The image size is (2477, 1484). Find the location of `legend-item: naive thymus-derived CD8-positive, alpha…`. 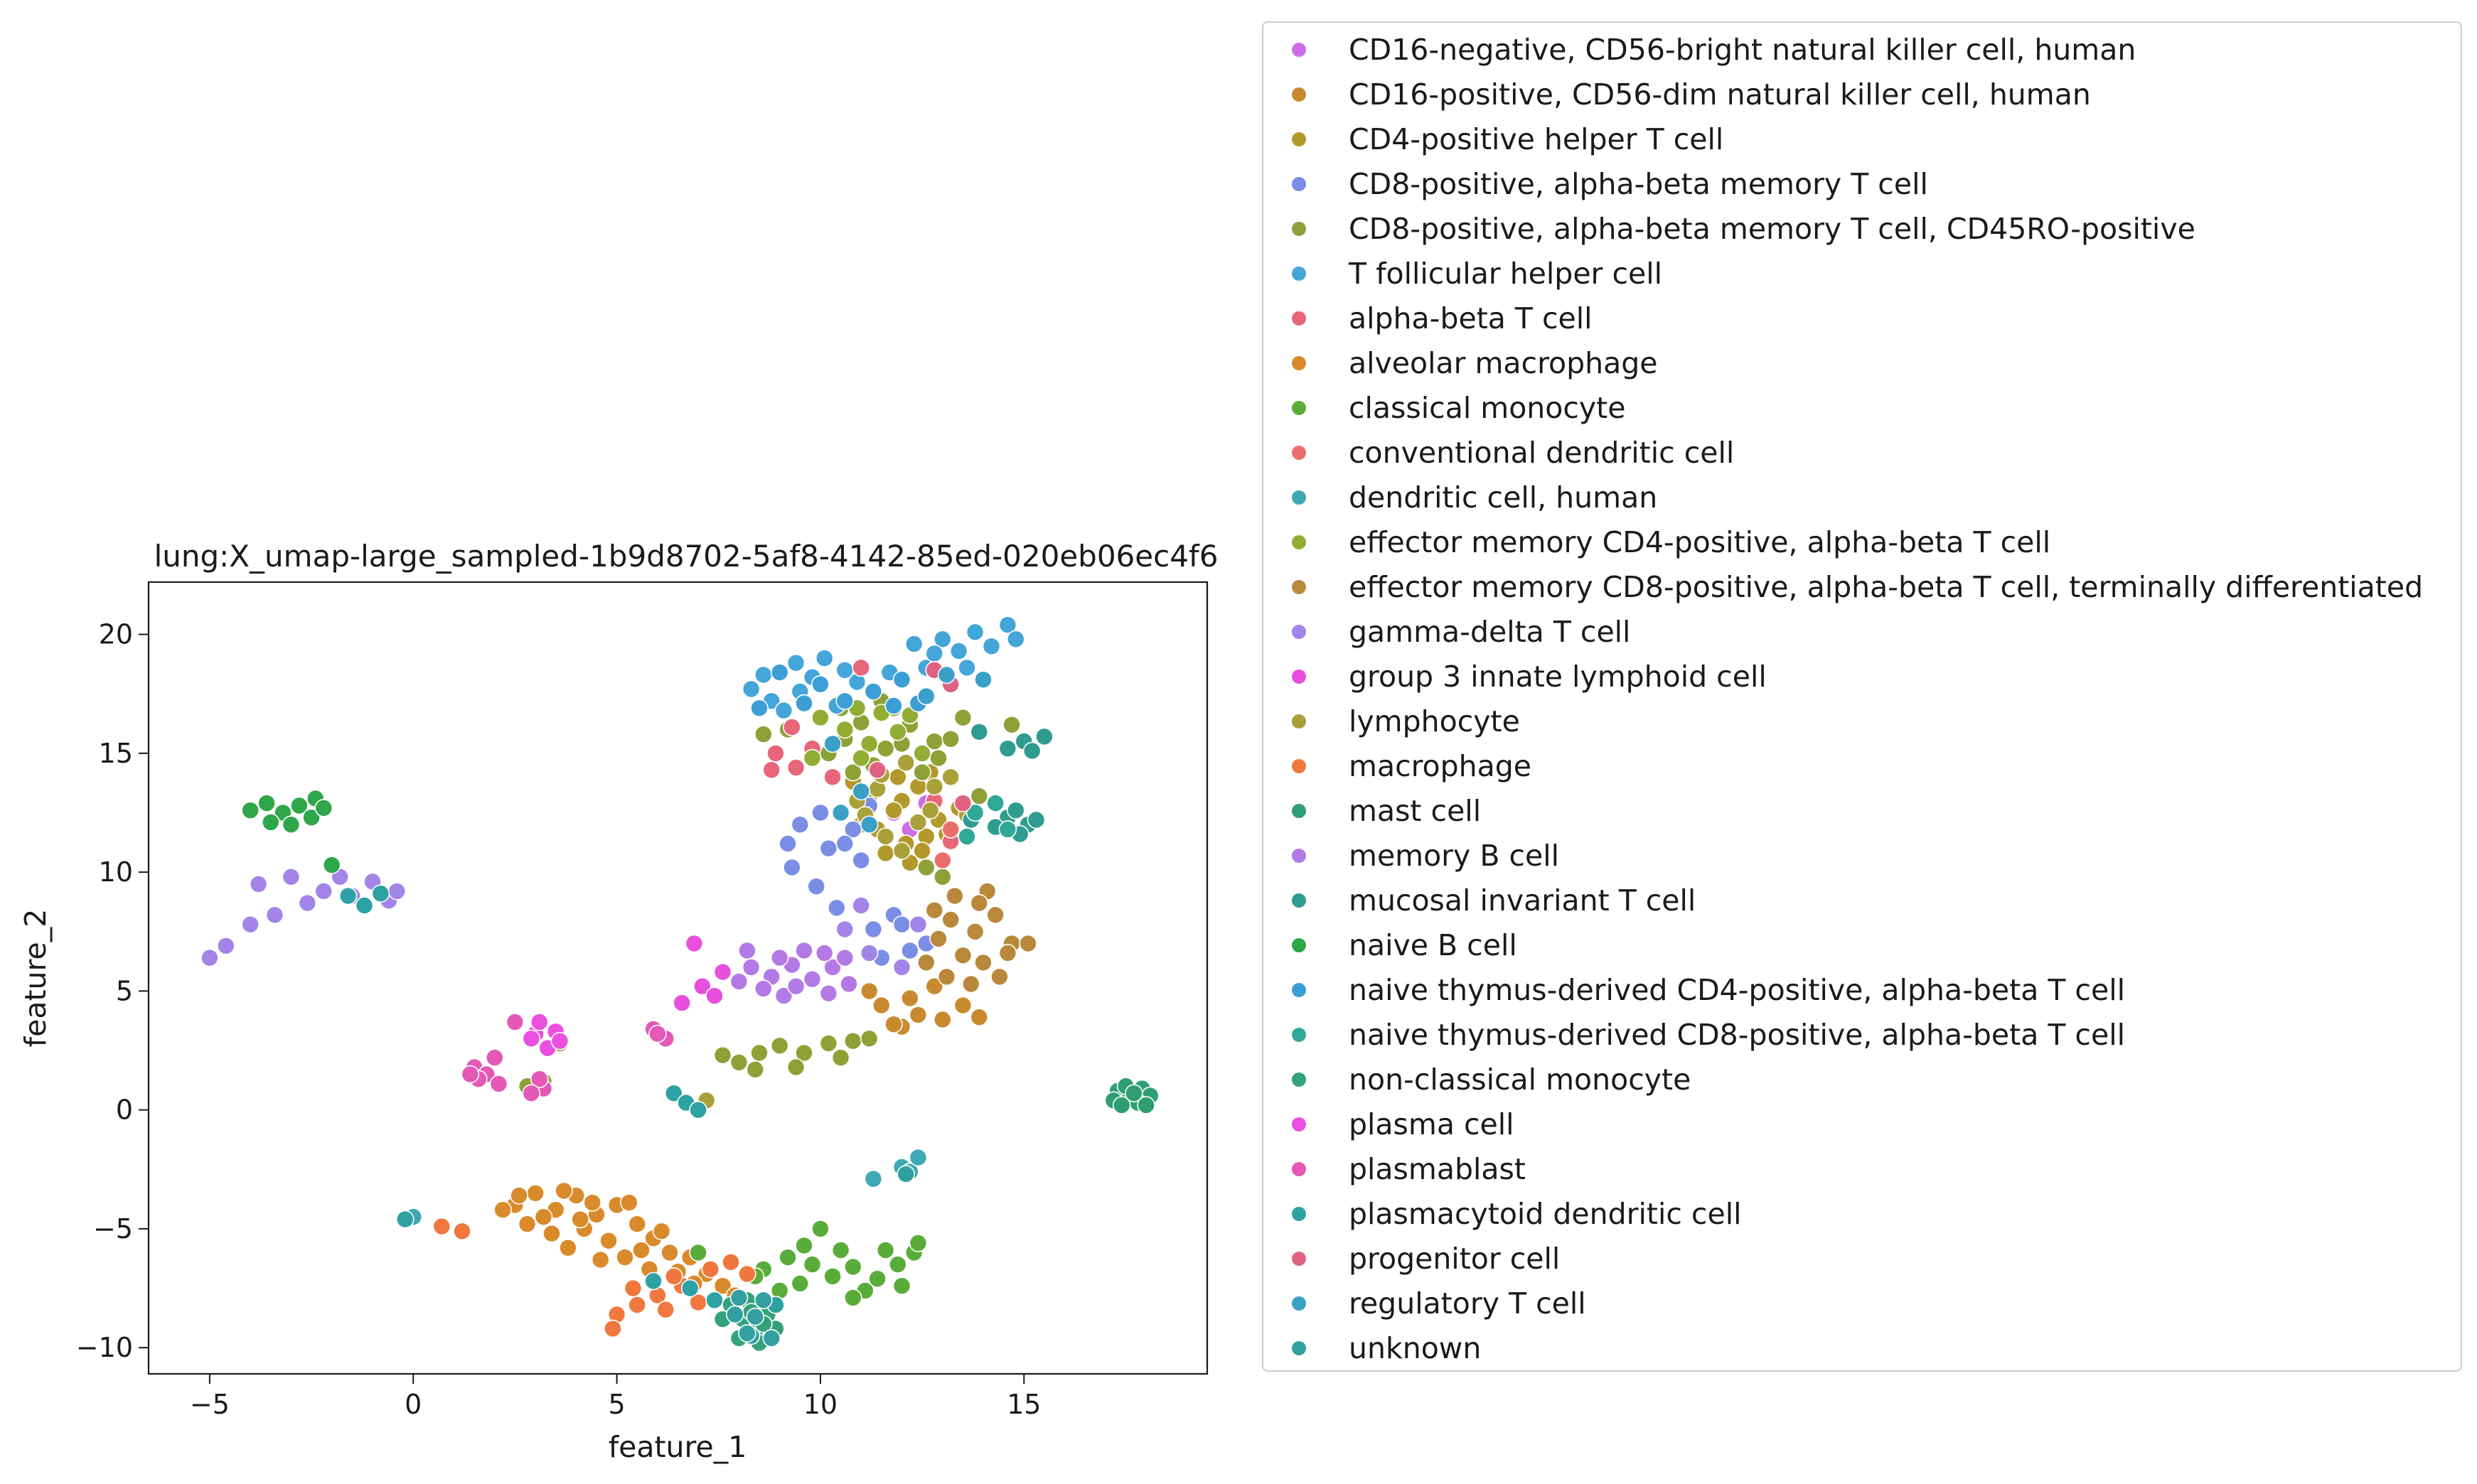

legend-item: naive thymus-derived CD8-positive, alpha… is located at coordinates (1708, 1035).